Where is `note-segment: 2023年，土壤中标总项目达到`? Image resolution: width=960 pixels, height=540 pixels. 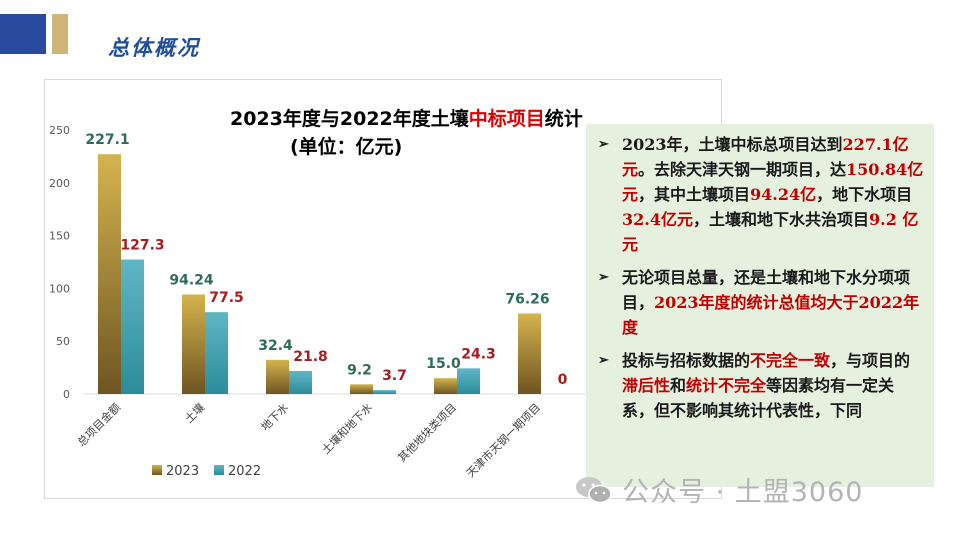
note-segment: 2023年，土壤中标总项目达到 is located at coordinates (732, 144).